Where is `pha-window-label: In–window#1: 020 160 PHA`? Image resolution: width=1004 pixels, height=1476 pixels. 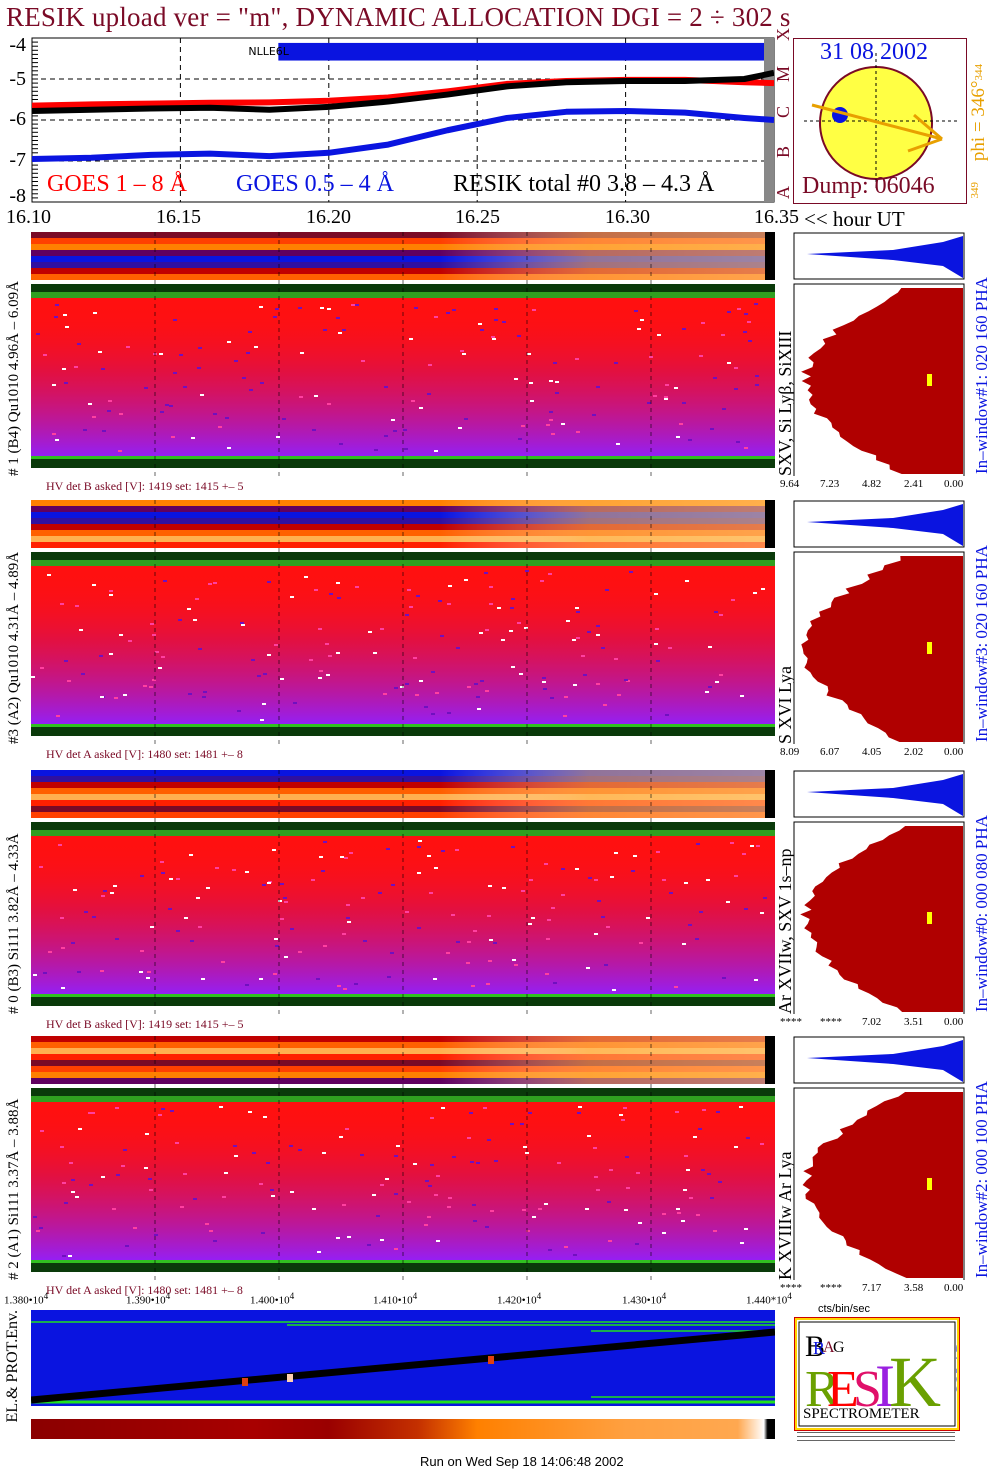
pha-window-label: In–window#1: 020 160 PHA is located at coordinates (981, 375).